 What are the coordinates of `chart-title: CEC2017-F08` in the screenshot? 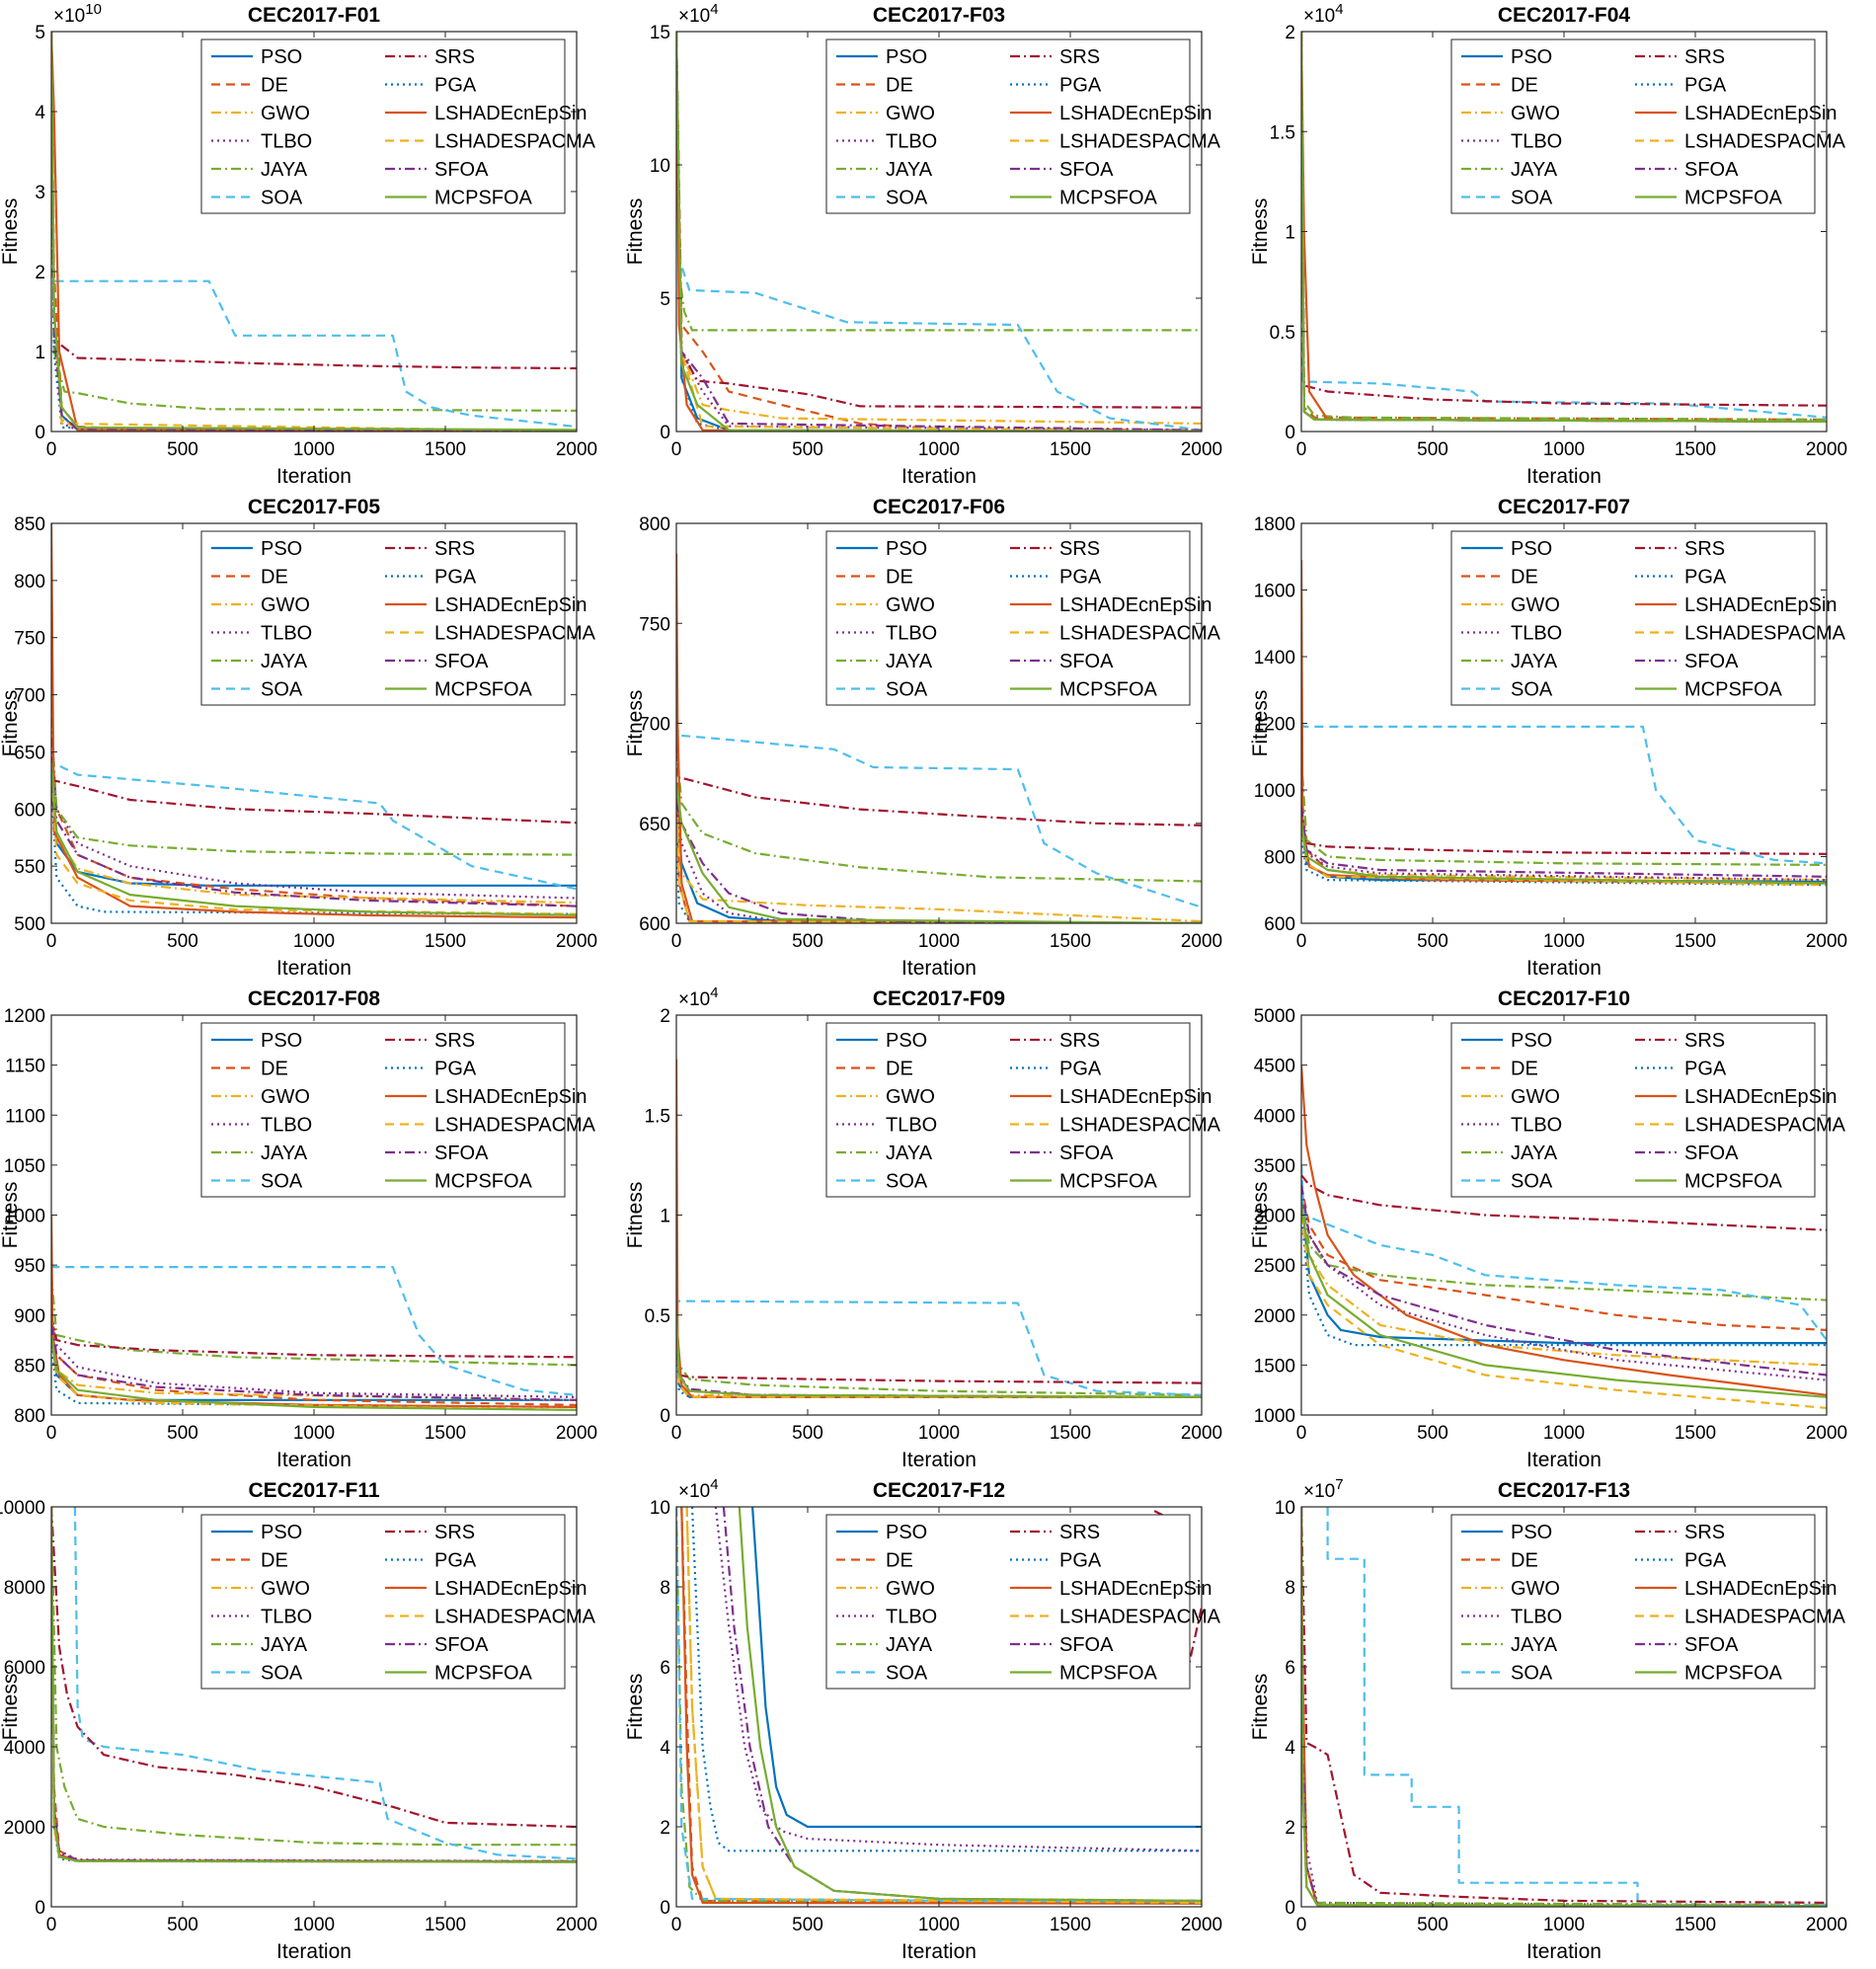 It's located at (315, 998).